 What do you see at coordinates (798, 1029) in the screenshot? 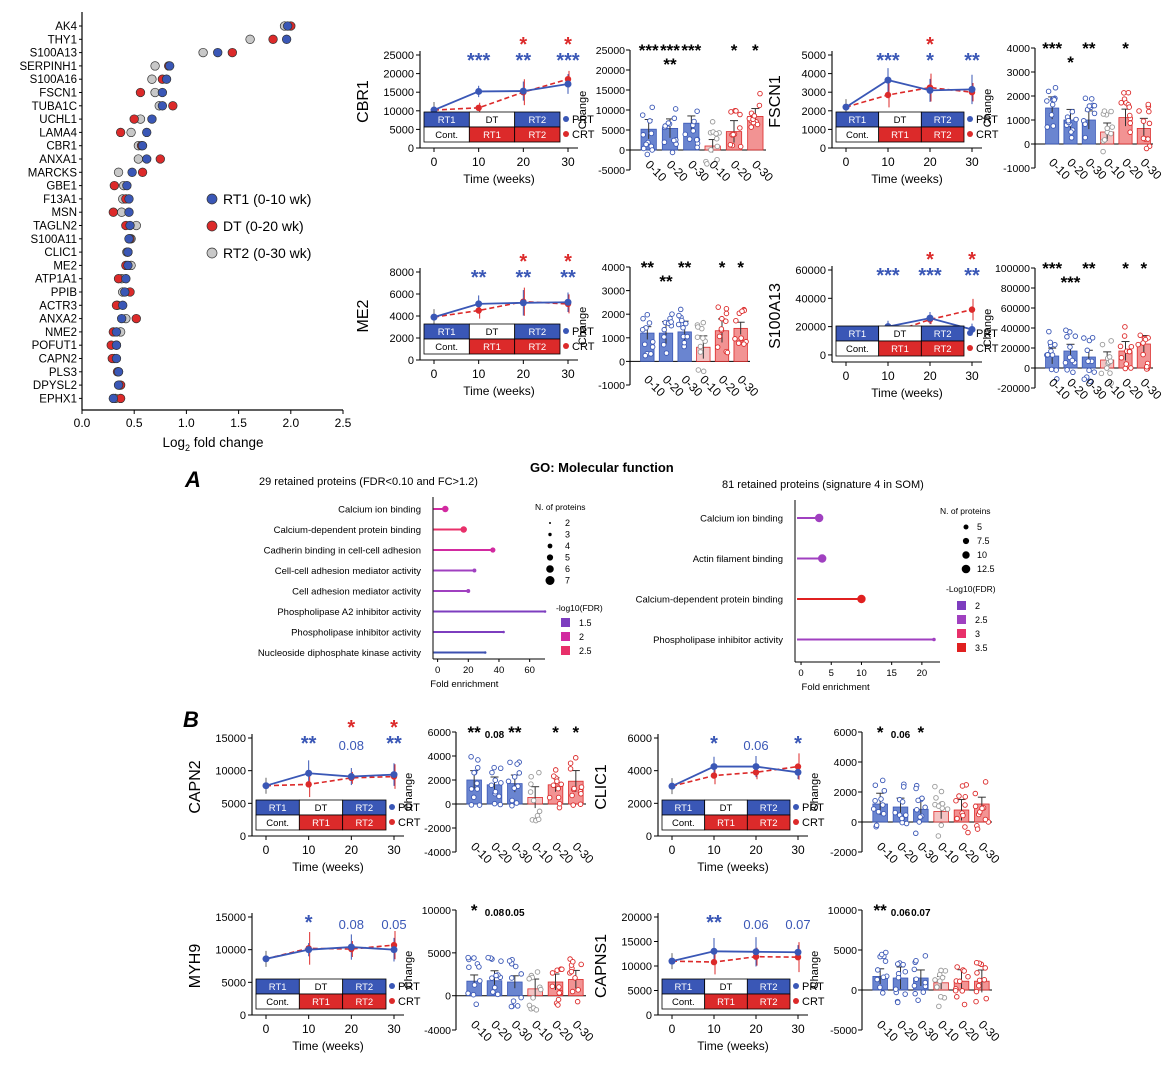
I see `x-tick-label: 30` at bounding box center [798, 1029].